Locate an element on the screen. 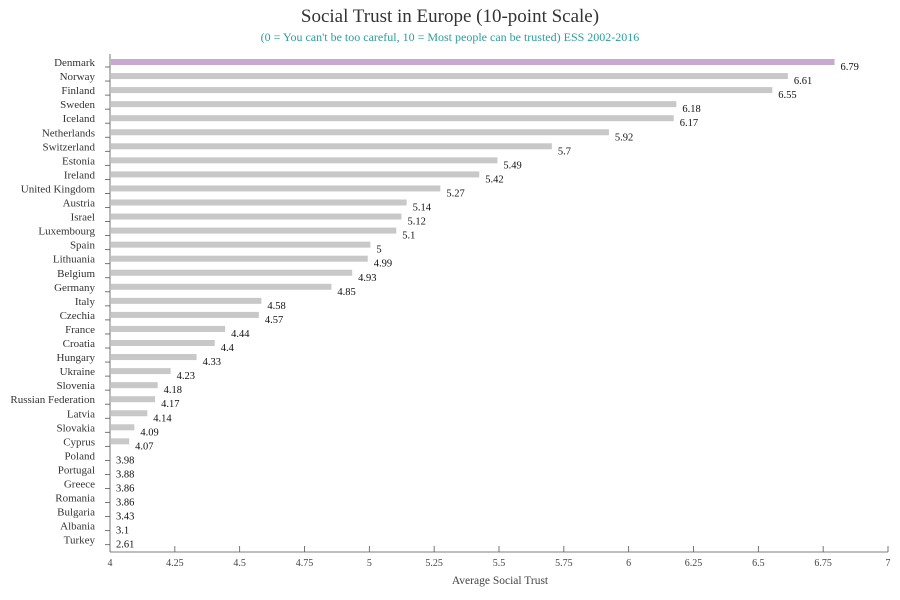  value-label: 6.79 is located at coordinates (850, 67).